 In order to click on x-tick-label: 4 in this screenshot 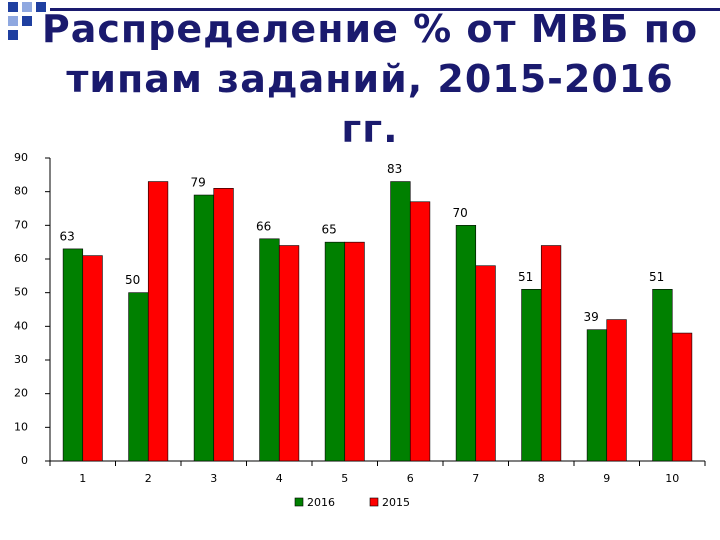, I will do `click(279, 478)`.